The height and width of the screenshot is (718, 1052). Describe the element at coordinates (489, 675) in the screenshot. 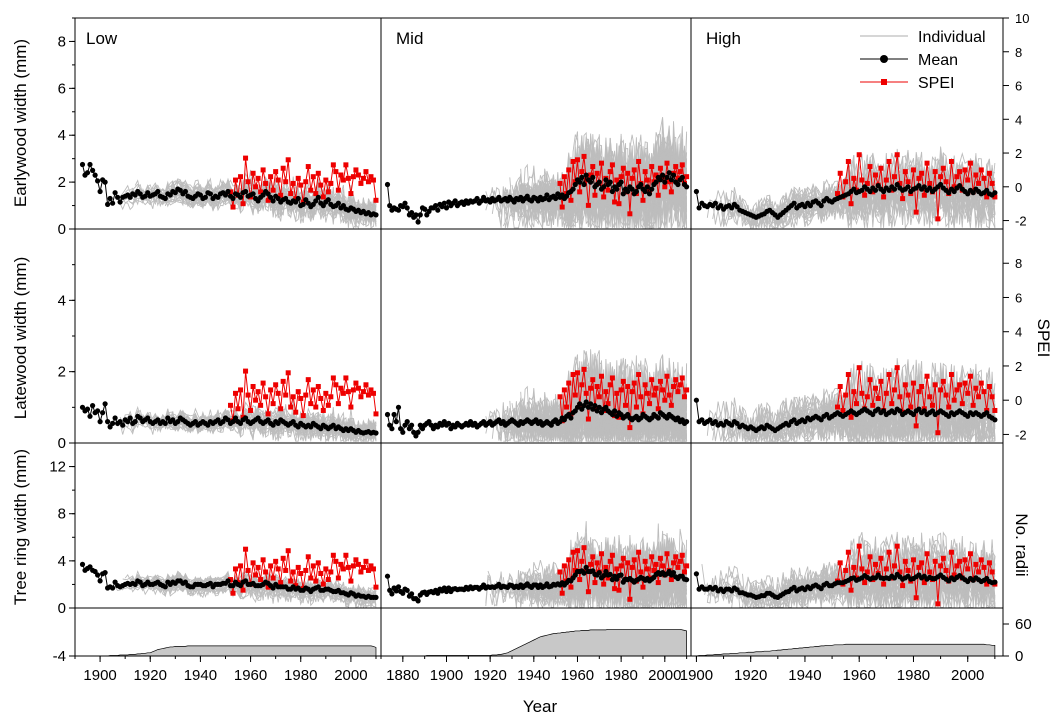

I see `xtick-label-mid: 1920` at that location.